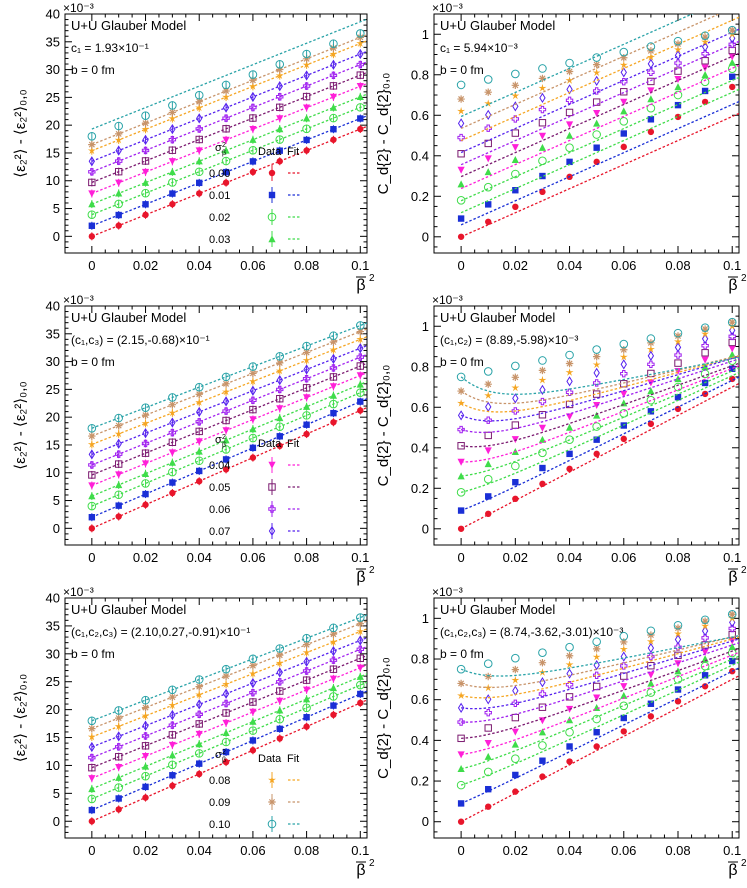 Image resolution: width=747 pixels, height=888 pixels. What do you see at coordinates (227, 118) in the screenshot?
I see `series-0.06` at bounding box center [227, 118].